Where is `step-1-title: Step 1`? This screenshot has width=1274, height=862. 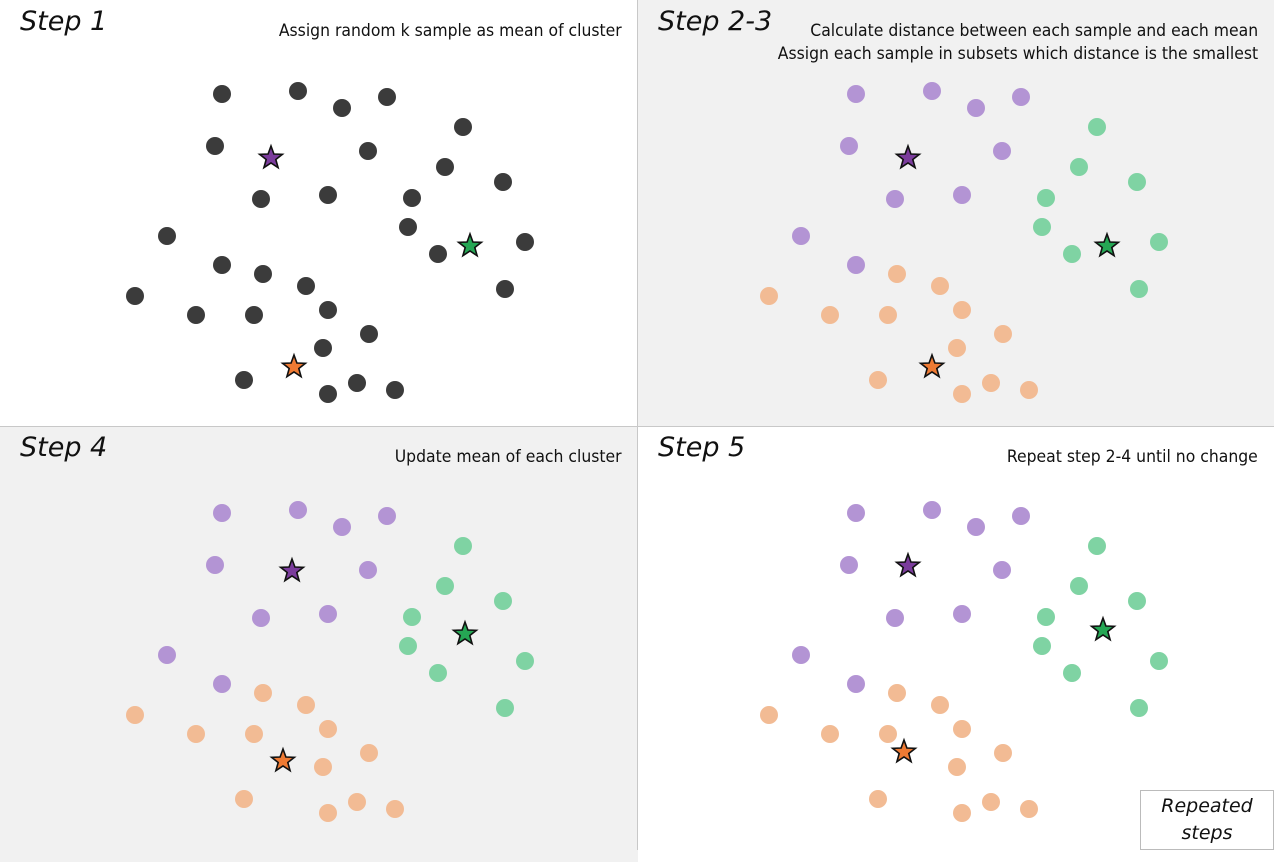 step-1-title: Step 1 is located at coordinates (64, 21).